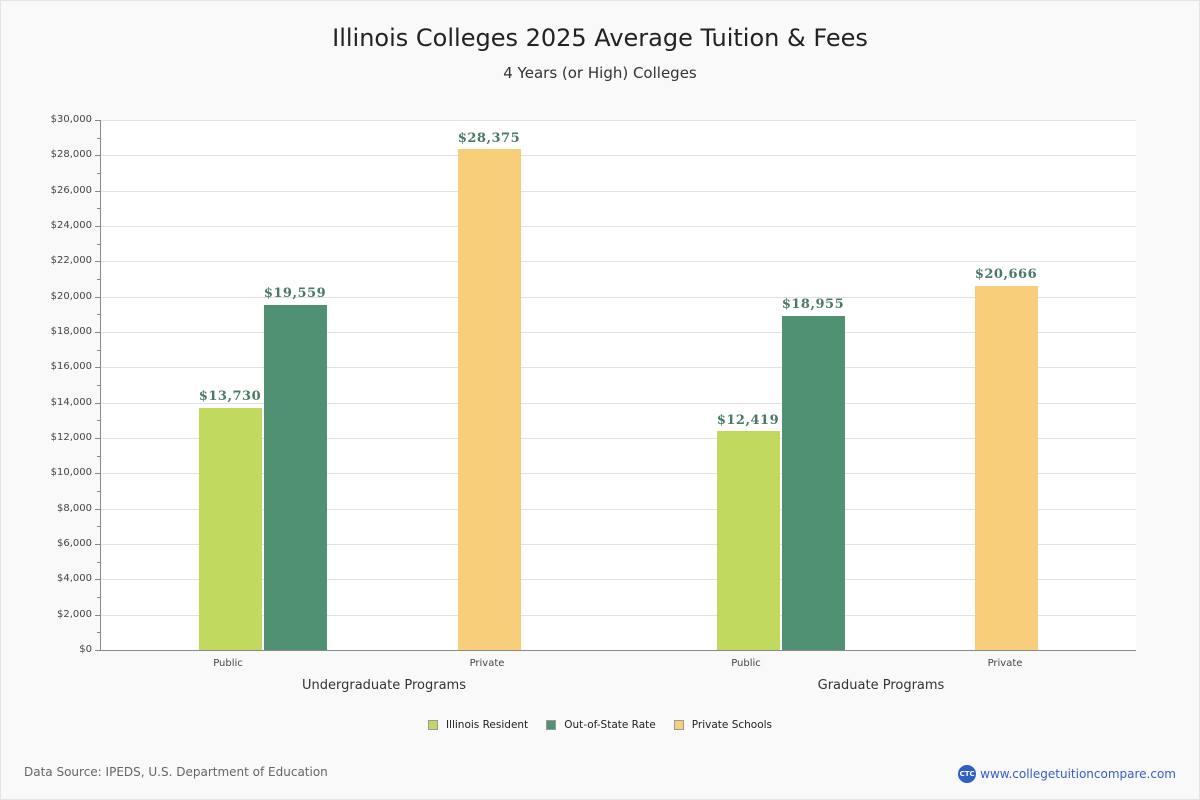 This screenshot has width=1200, height=800. What do you see at coordinates (967, 774) in the screenshot?
I see `ctc-logo-icon: CTC` at bounding box center [967, 774].